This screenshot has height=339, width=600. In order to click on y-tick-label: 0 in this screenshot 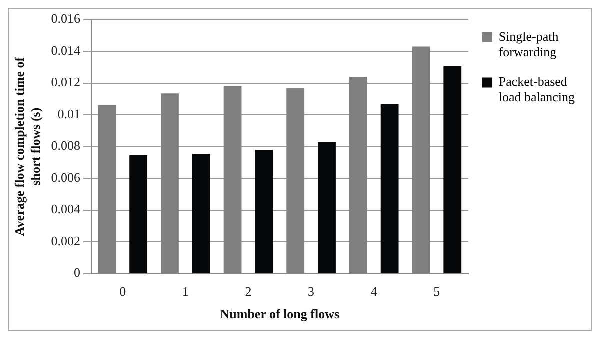, I will do `click(77, 272)`.